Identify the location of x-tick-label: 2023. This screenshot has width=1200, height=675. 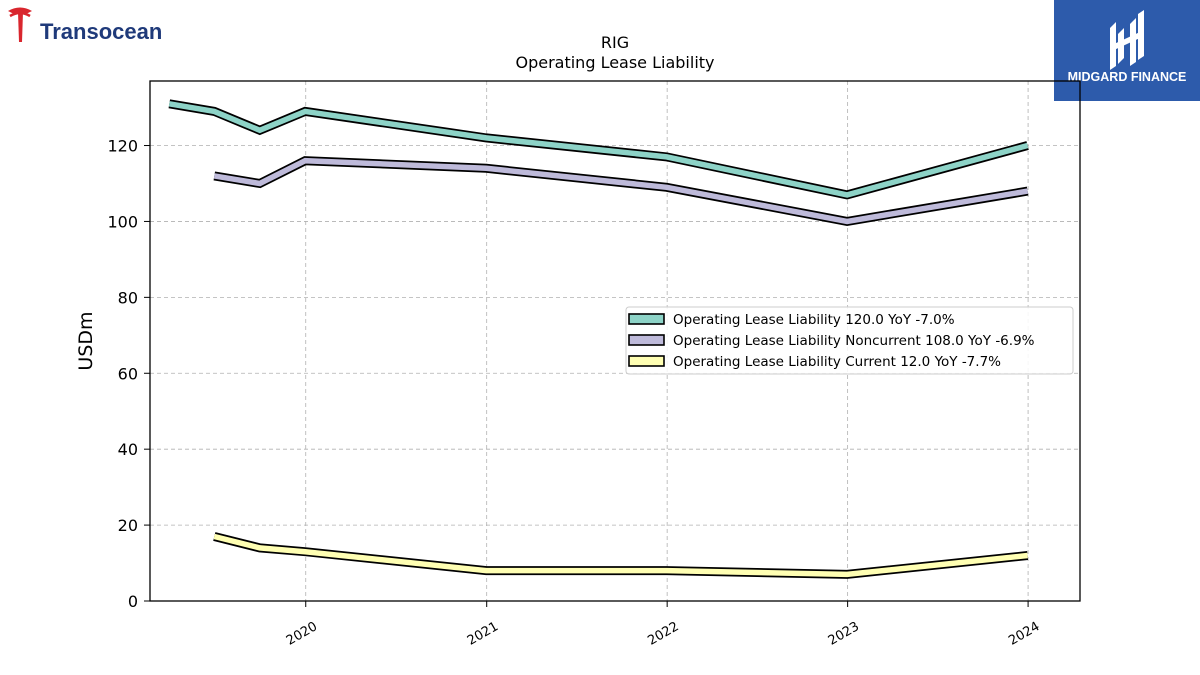
(844, 634).